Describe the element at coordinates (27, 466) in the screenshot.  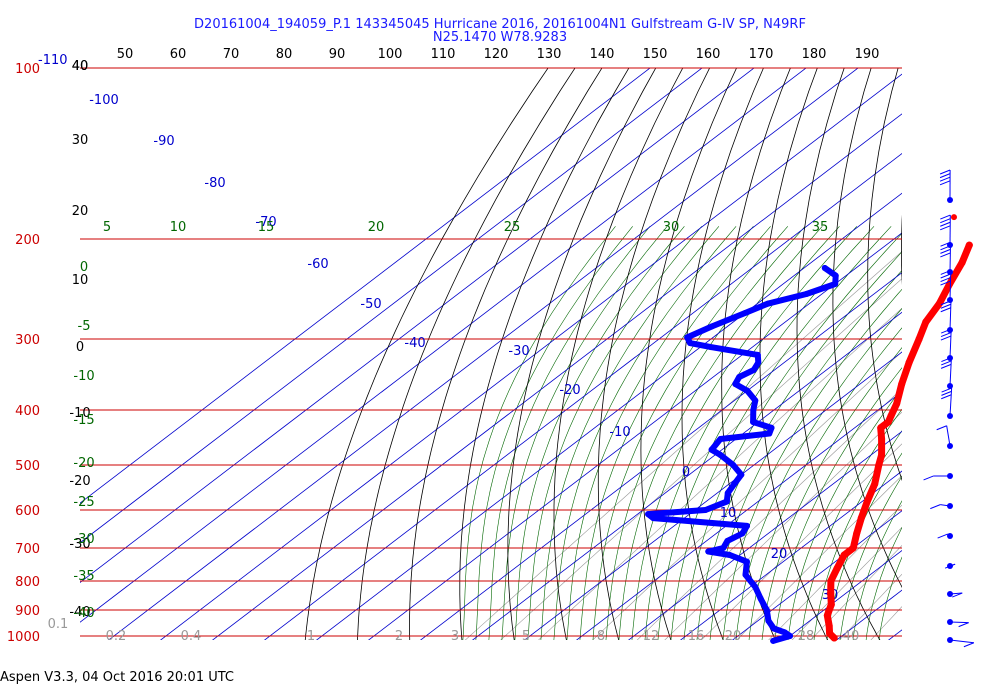
I see `pressure-label: 500` at that location.